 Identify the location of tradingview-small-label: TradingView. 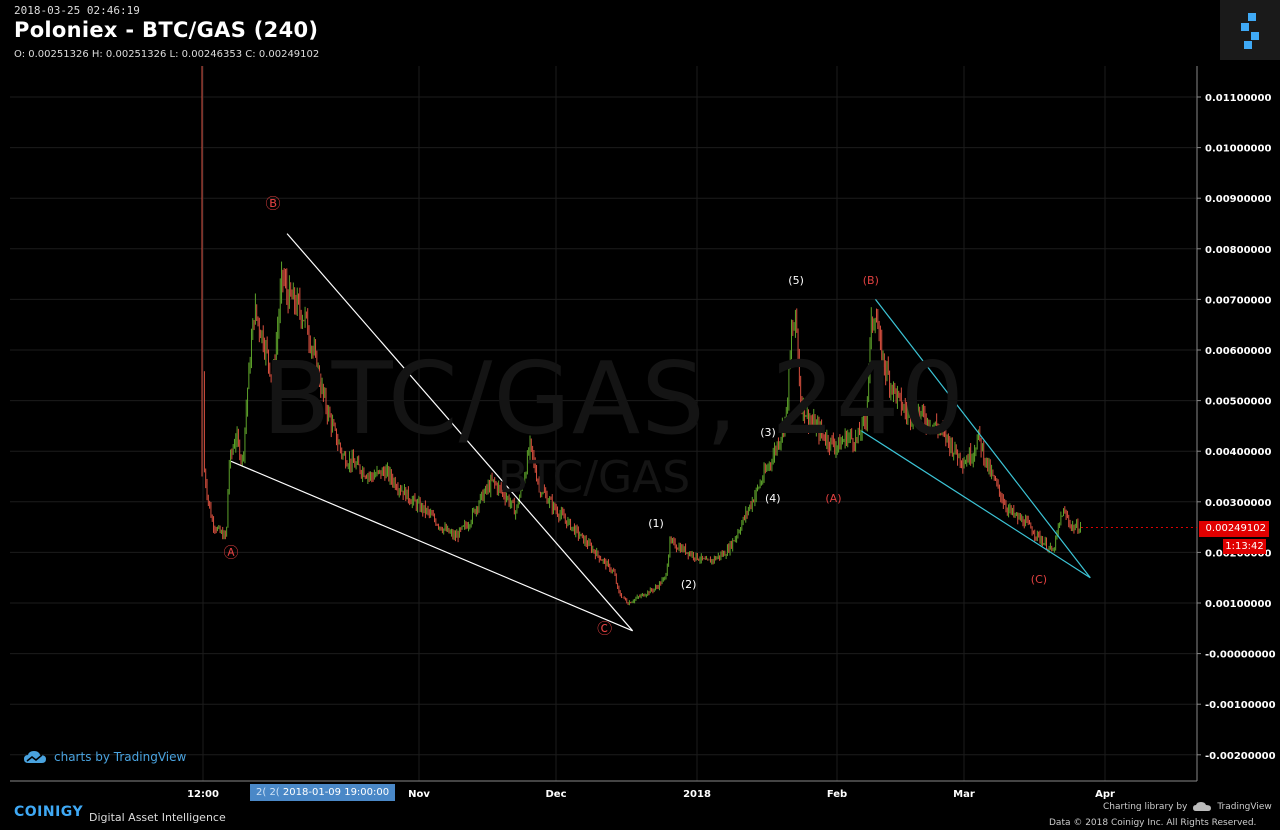
(1244, 806).